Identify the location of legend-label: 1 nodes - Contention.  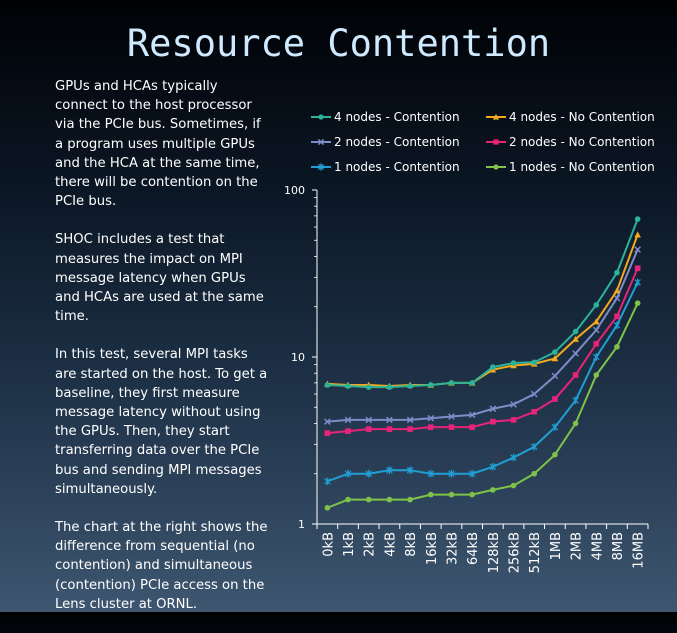
(397, 167).